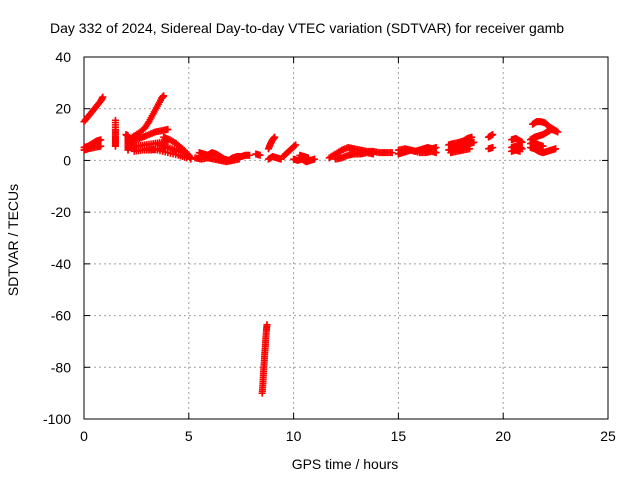  I want to click on series-seg-11c, so click(460, 151).